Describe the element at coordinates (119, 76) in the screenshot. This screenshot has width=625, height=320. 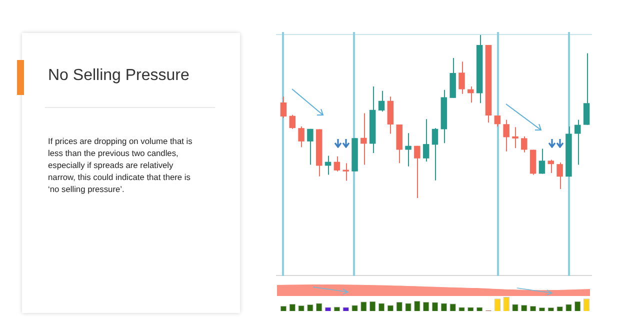
I see `text: No Selling Pressure` at that location.